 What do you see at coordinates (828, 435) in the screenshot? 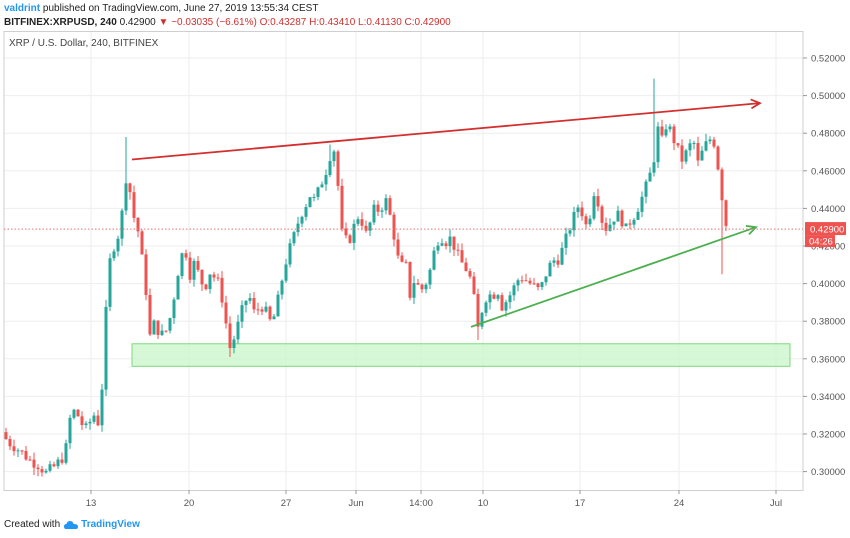
I see `y-tick-label: 0.32000` at bounding box center [828, 435].